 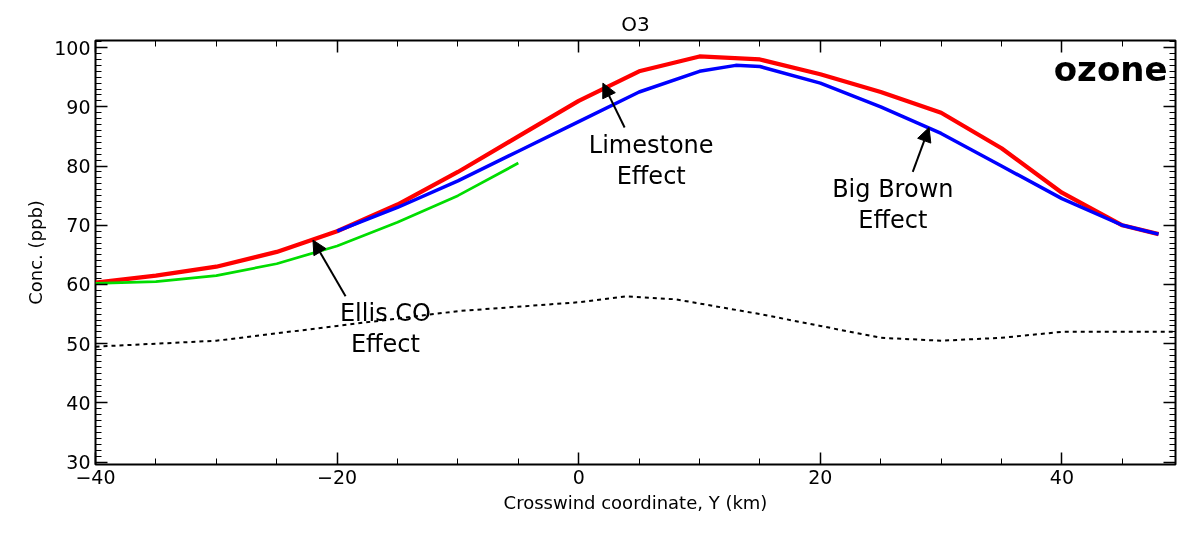 What do you see at coordinates (635, 502) in the screenshot?
I see `x-axis-title: Crosswind coordinate, Y (km)` at bounding box center [635, 502].